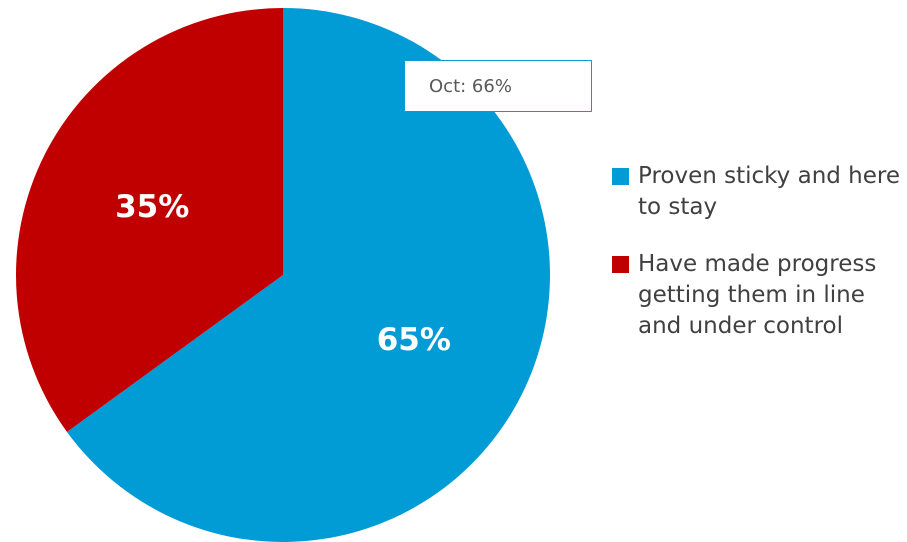  I want to click on legend-swatch-made-progress, so click(620, 264).